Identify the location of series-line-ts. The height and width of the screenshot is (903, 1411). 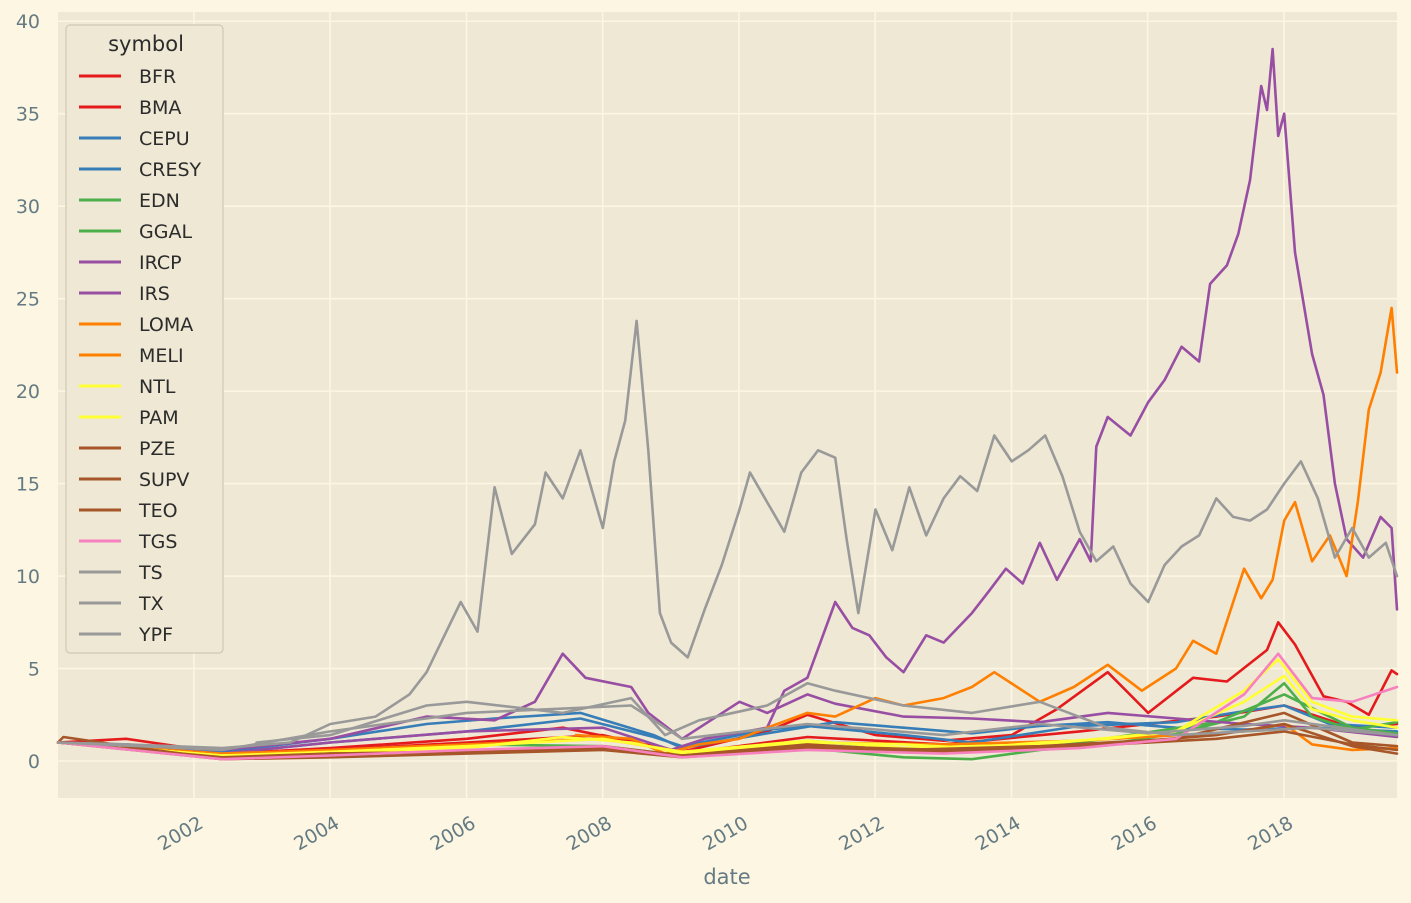
(827, 713).